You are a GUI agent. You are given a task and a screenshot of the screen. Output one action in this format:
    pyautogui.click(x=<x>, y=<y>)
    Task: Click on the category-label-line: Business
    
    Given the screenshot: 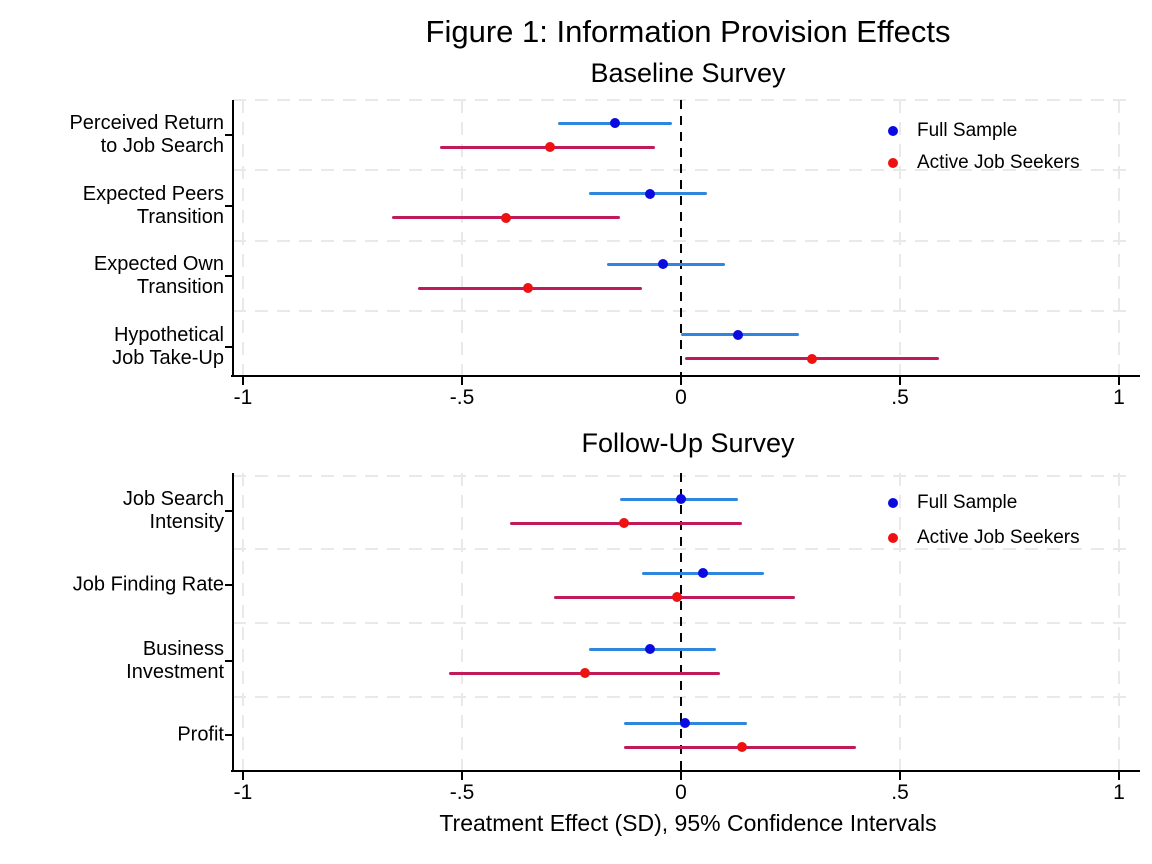 What is the action you would take?
    pyautogui.click(x=183, y=649)
    